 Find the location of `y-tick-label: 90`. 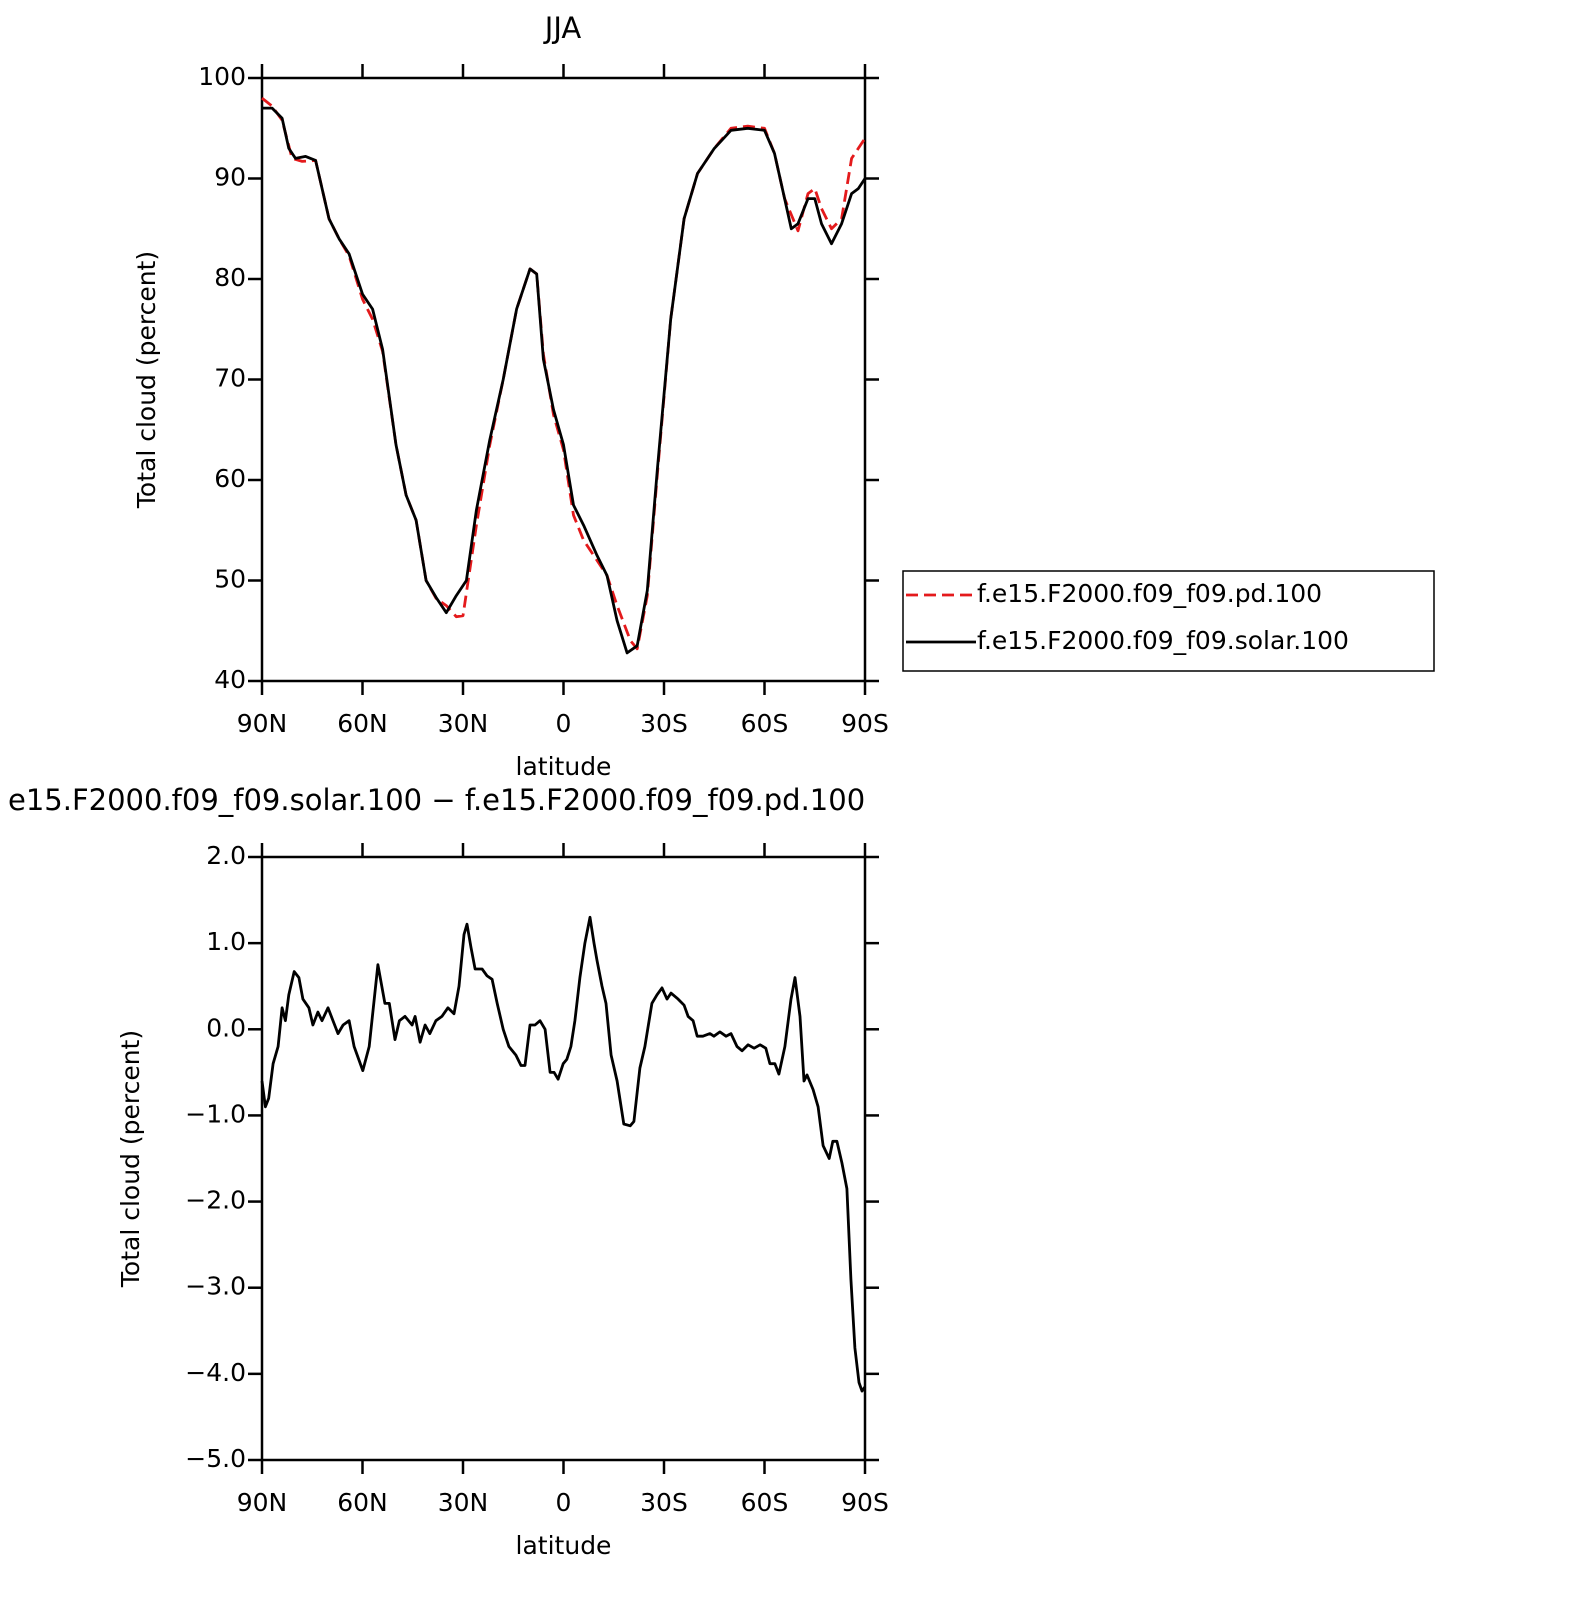

y-tick-label: 90 is located at coordinates (230, 177).